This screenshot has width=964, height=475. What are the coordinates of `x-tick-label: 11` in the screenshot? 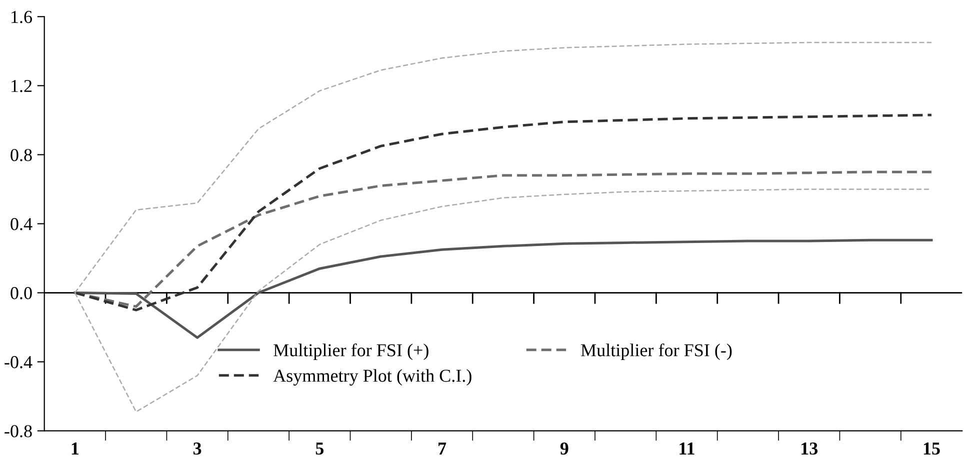 It's located at (687, 448).